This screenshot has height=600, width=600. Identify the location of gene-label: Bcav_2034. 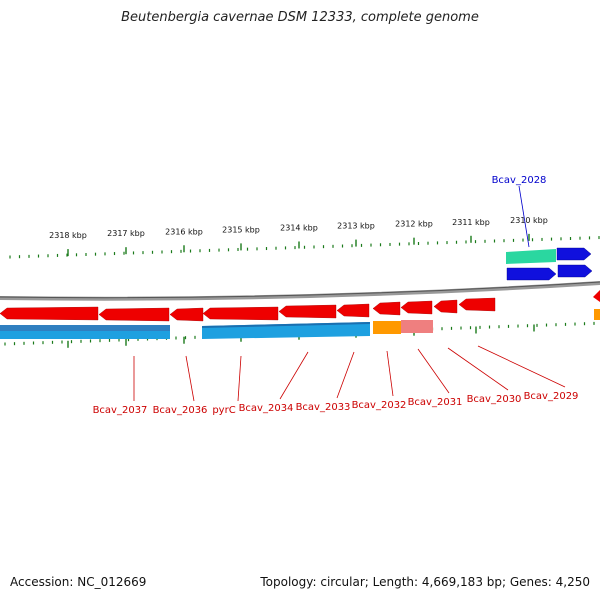
(266, 408).